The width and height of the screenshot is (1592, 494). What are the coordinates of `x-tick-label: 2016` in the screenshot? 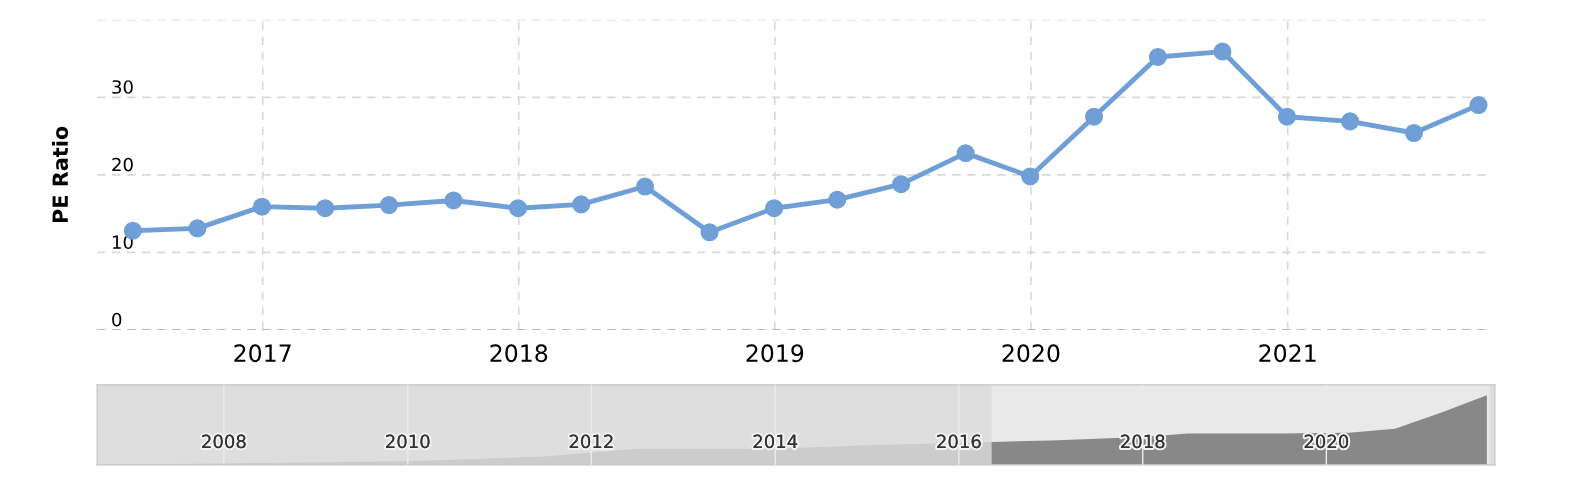 It's located at (959, 441).